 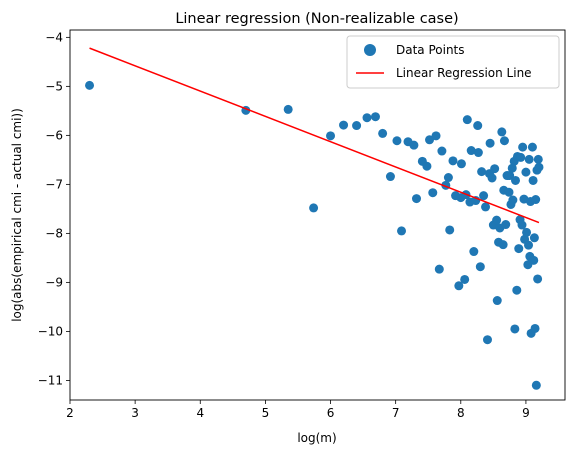 I want to click on y-tick-label--4: −4, so click(x=54, y=37).